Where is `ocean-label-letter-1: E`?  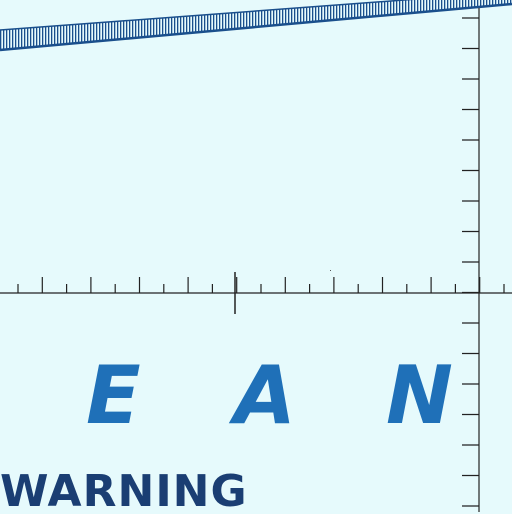
ocean-label-letter-1: E is located at coordinates (113, 395).